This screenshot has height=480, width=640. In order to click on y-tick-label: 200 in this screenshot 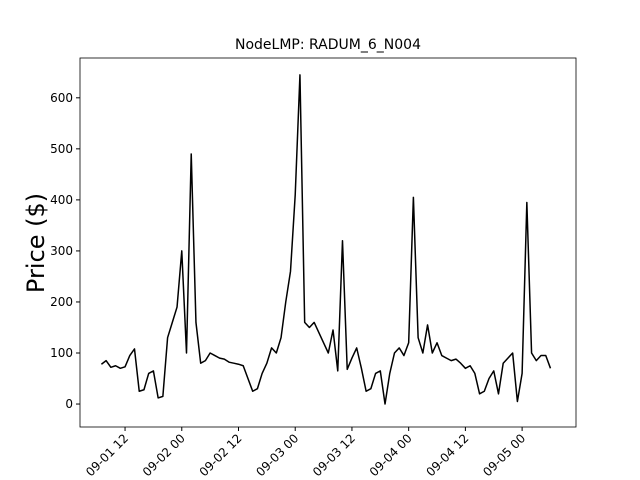, I will do `click(61, 302)`.